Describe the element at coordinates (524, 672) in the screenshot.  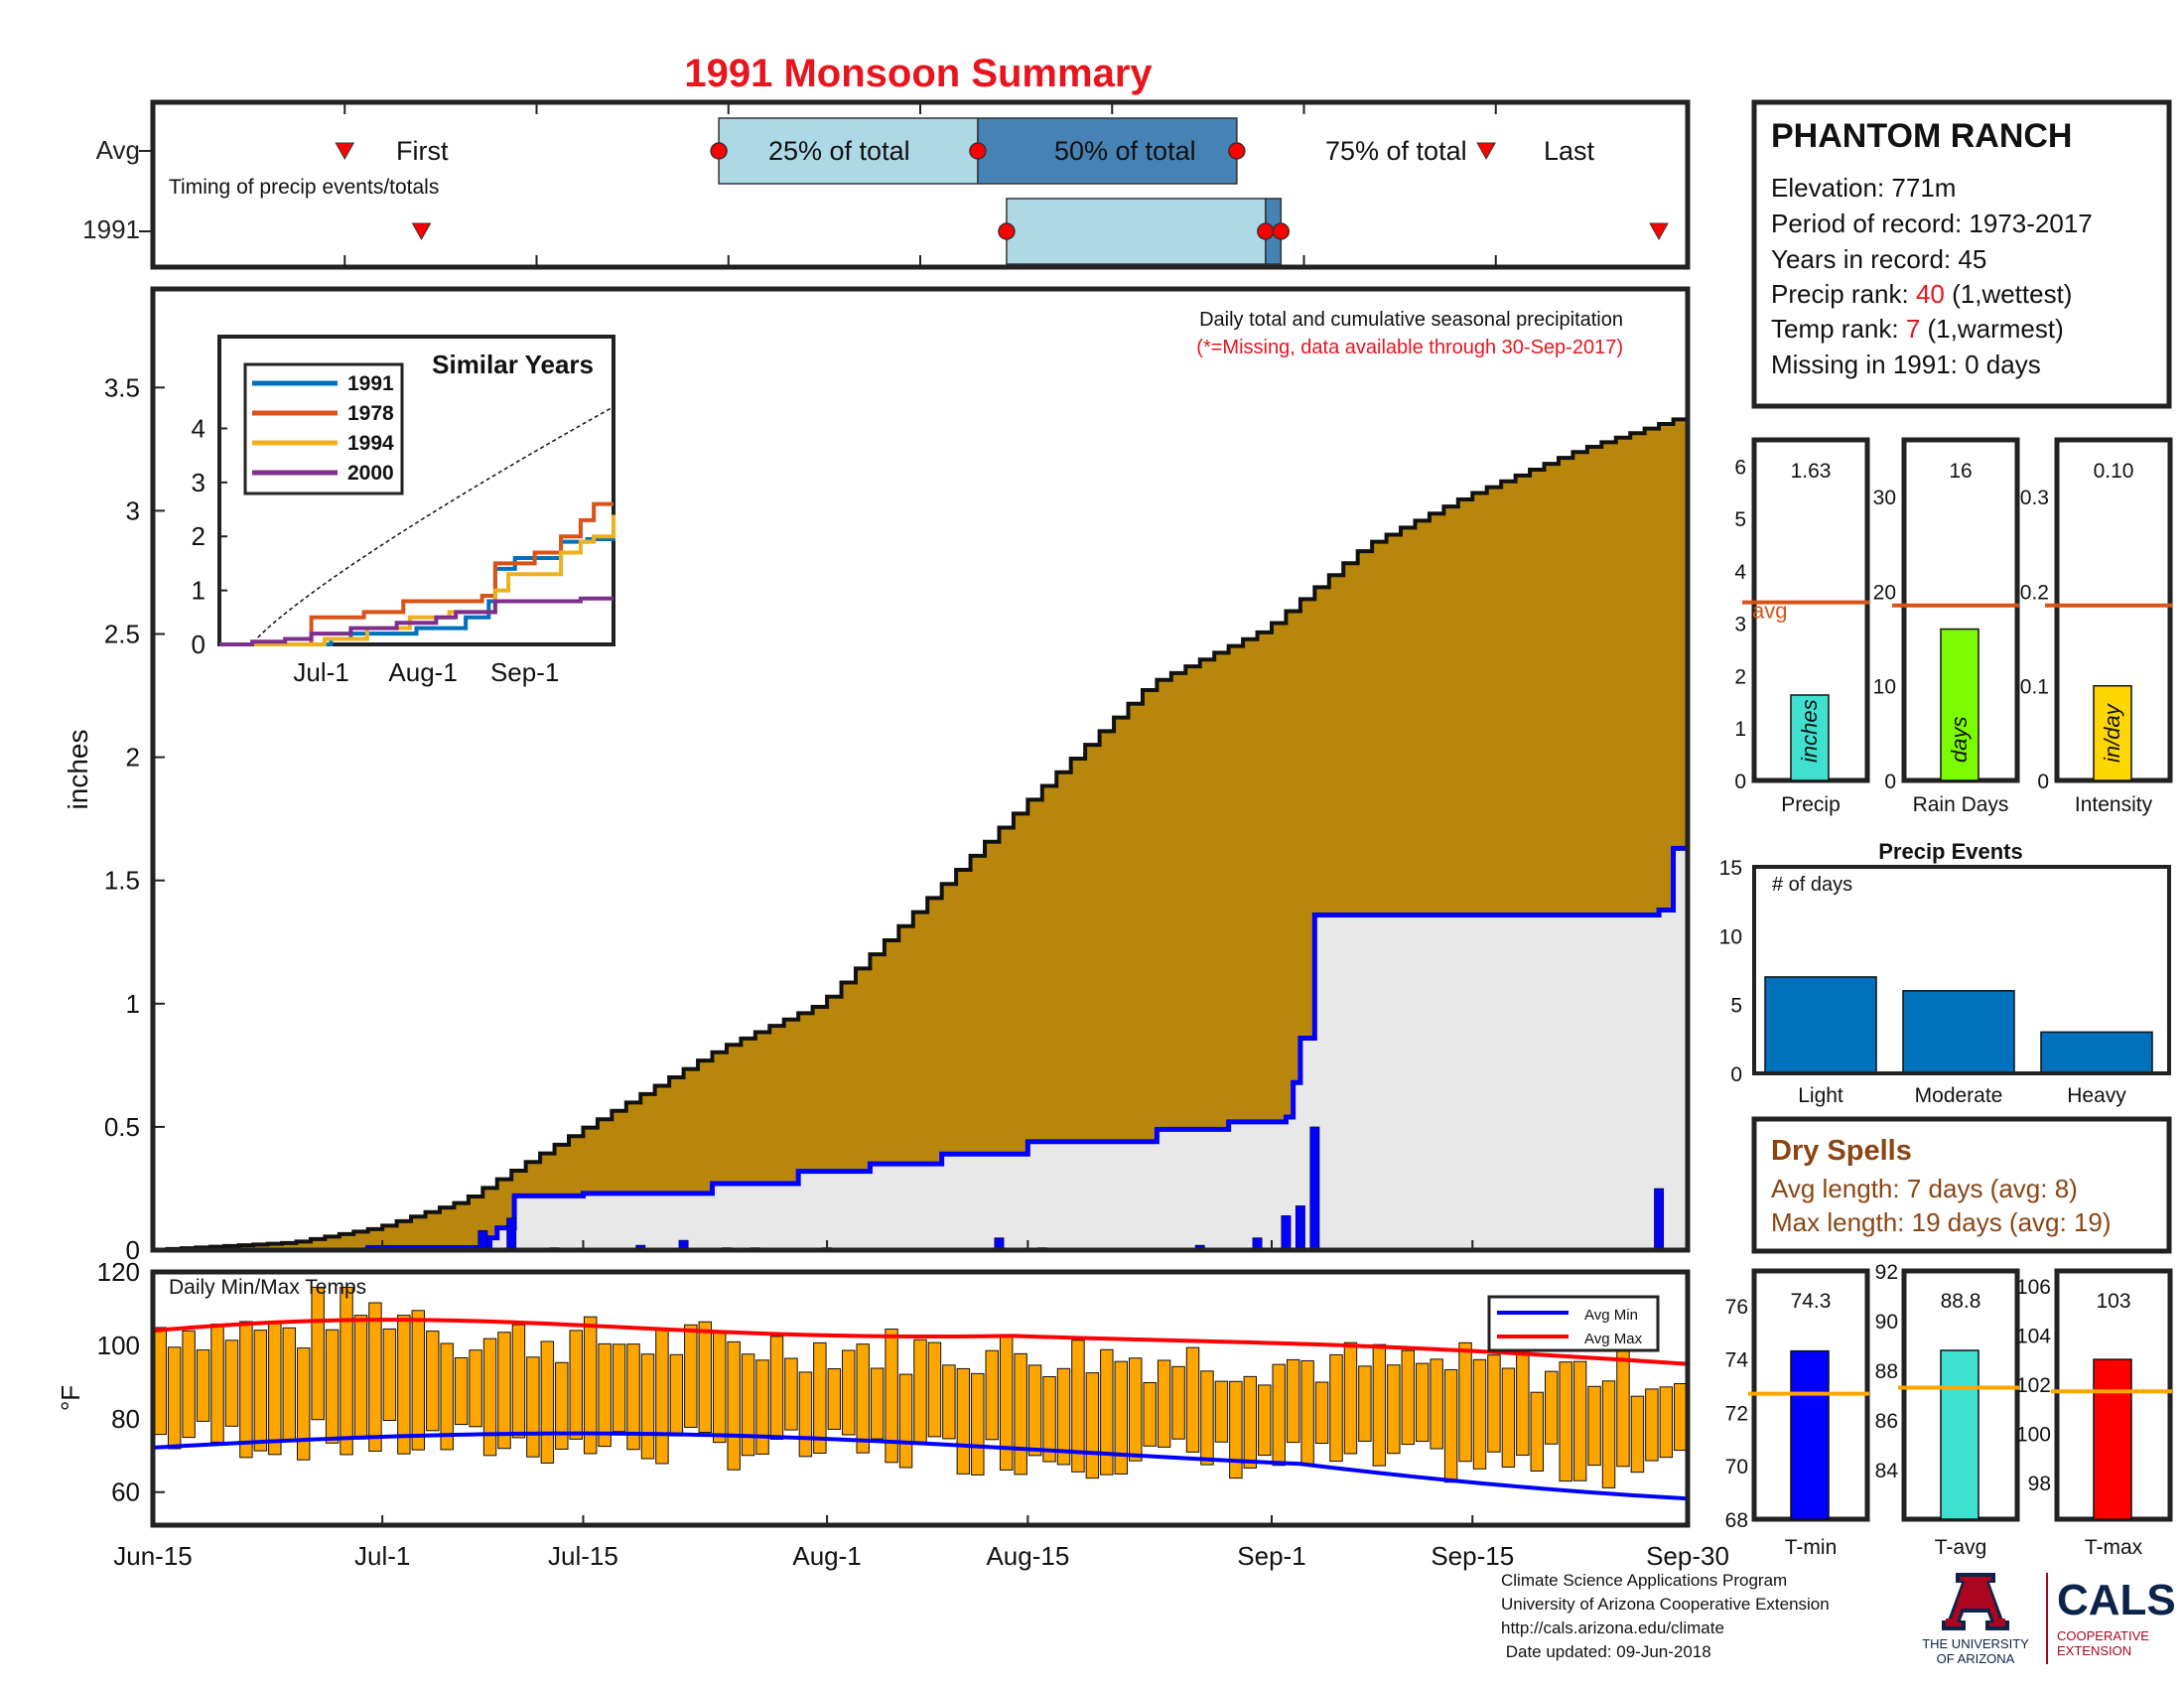
I see `inset-x-tick-label: Sep-1` at that location.